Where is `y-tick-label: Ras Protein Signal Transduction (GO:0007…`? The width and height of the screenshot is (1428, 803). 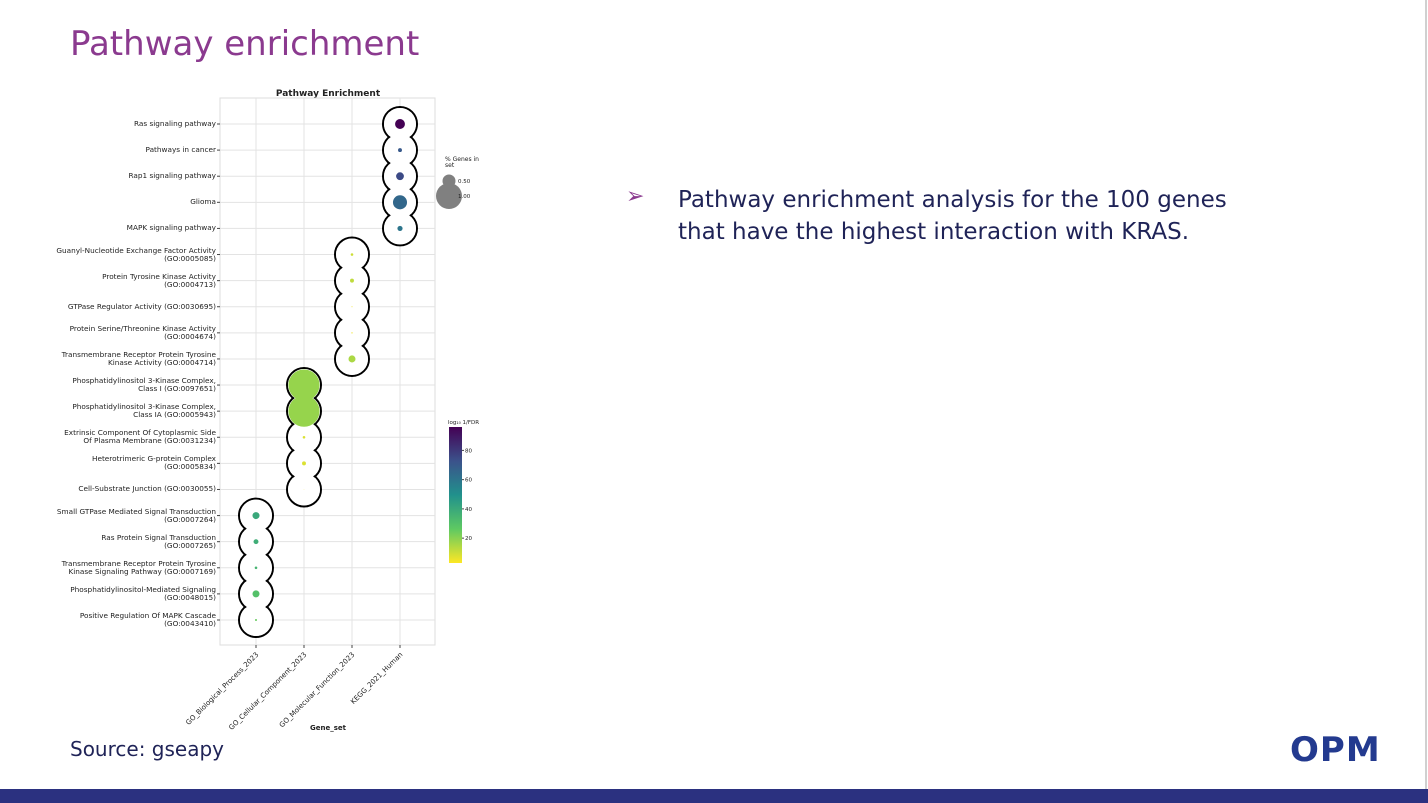
y-tick-label: Ras Protein Signal Transduction (GO:0007… is located at coordinates (158, 541).